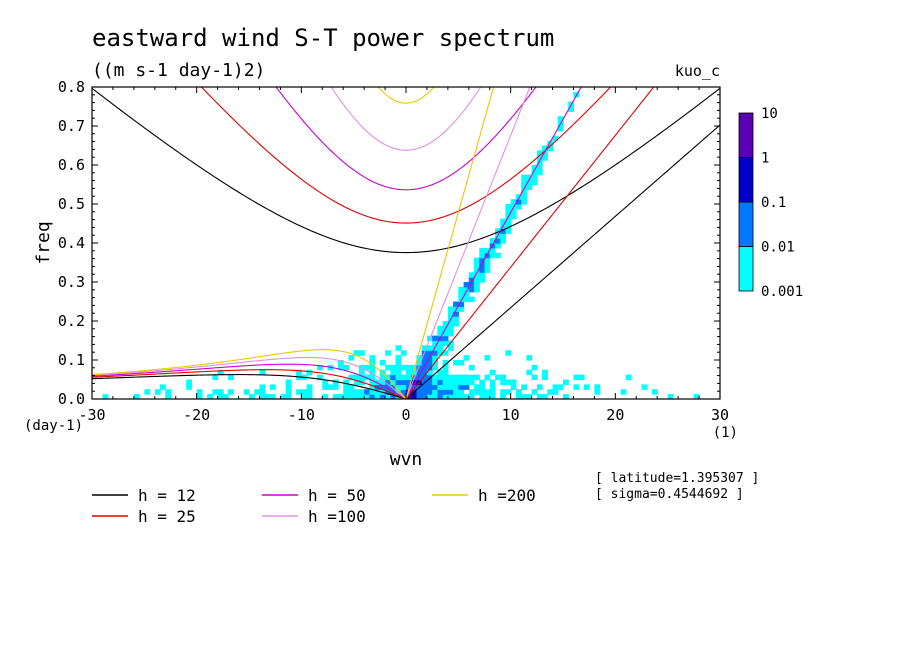 This screenshot has height=654, width=904. I want to click on y-tick-label: 0.4, so click(71, 243).